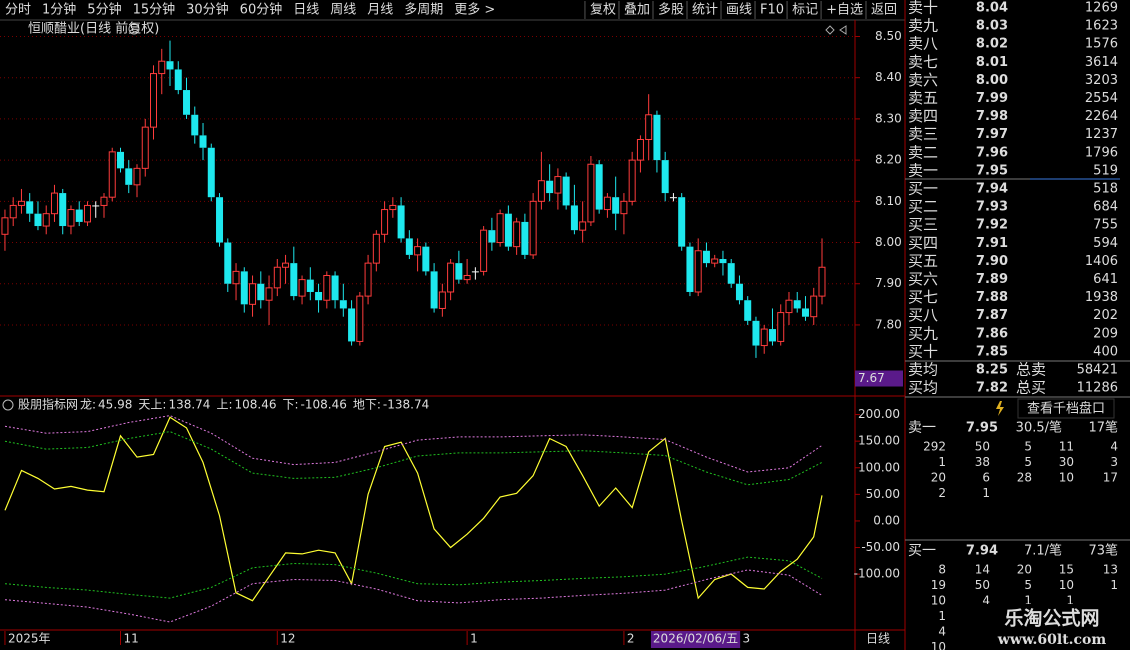  Describe the element at coordinates (671, 10) in the screenshot. I see `toolbar-button: 多股` at that location.